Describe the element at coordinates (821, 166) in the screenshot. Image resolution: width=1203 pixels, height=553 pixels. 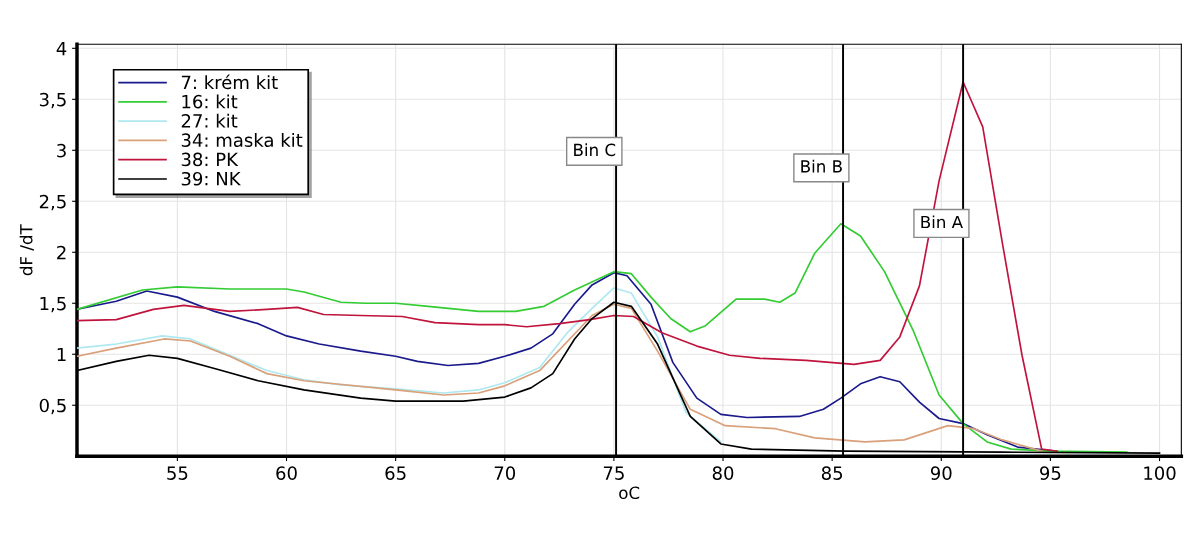
I see `ref-line-label: Bin B` at that location.